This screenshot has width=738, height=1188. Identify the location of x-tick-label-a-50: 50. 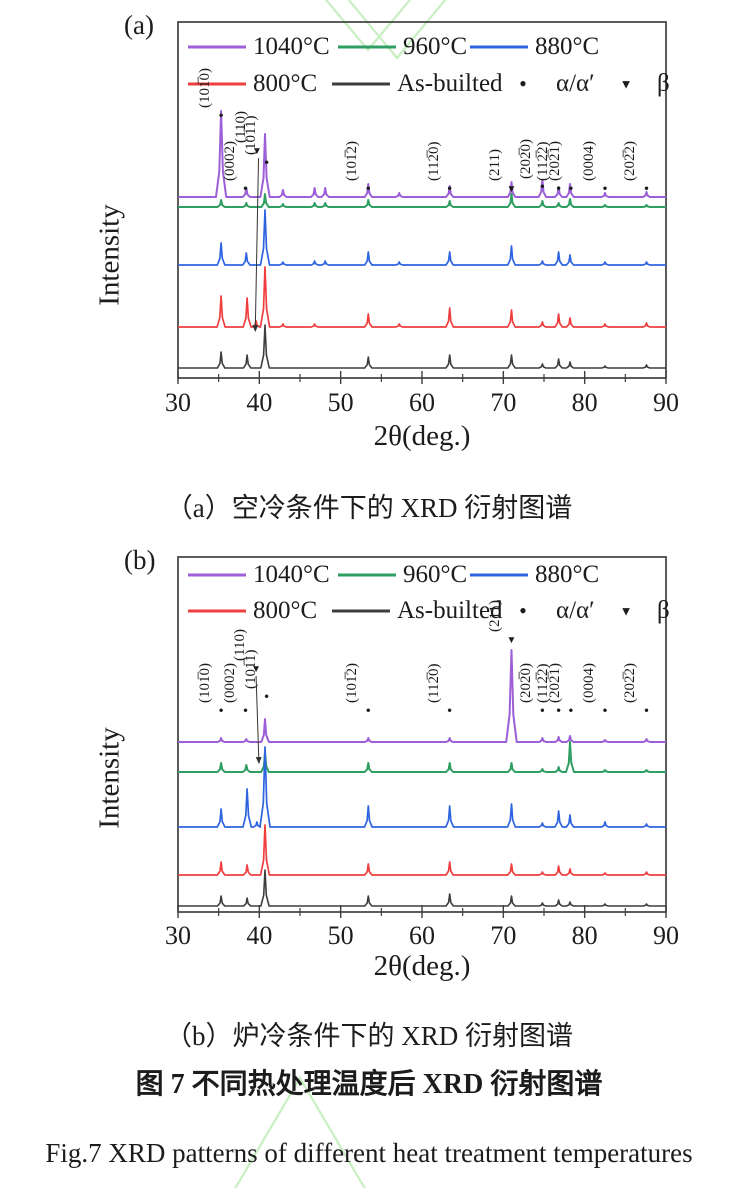
(340, 402).